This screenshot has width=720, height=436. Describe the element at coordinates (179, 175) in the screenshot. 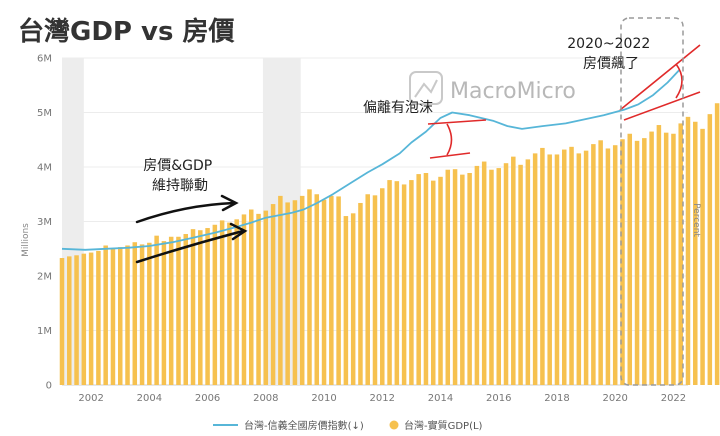

I see `annotation-linkage: 房價&GDP 維持聯動` at that location.